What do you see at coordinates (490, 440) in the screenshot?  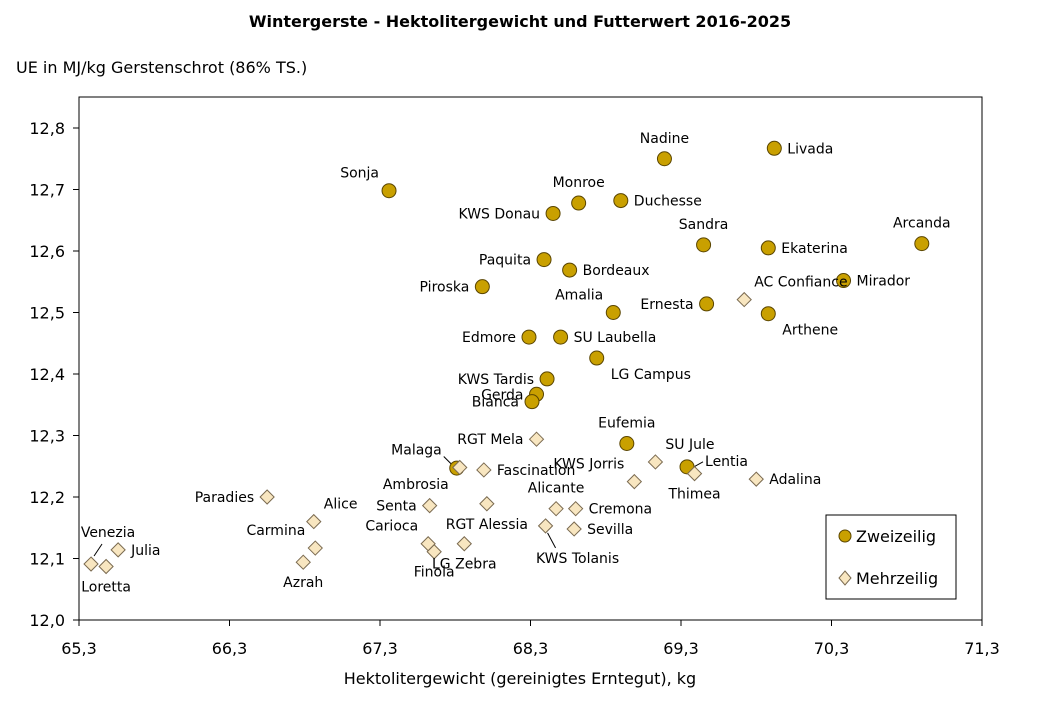 I see `point-label-rgt-mela: RGT Mela` at bounding box center [490, 440].